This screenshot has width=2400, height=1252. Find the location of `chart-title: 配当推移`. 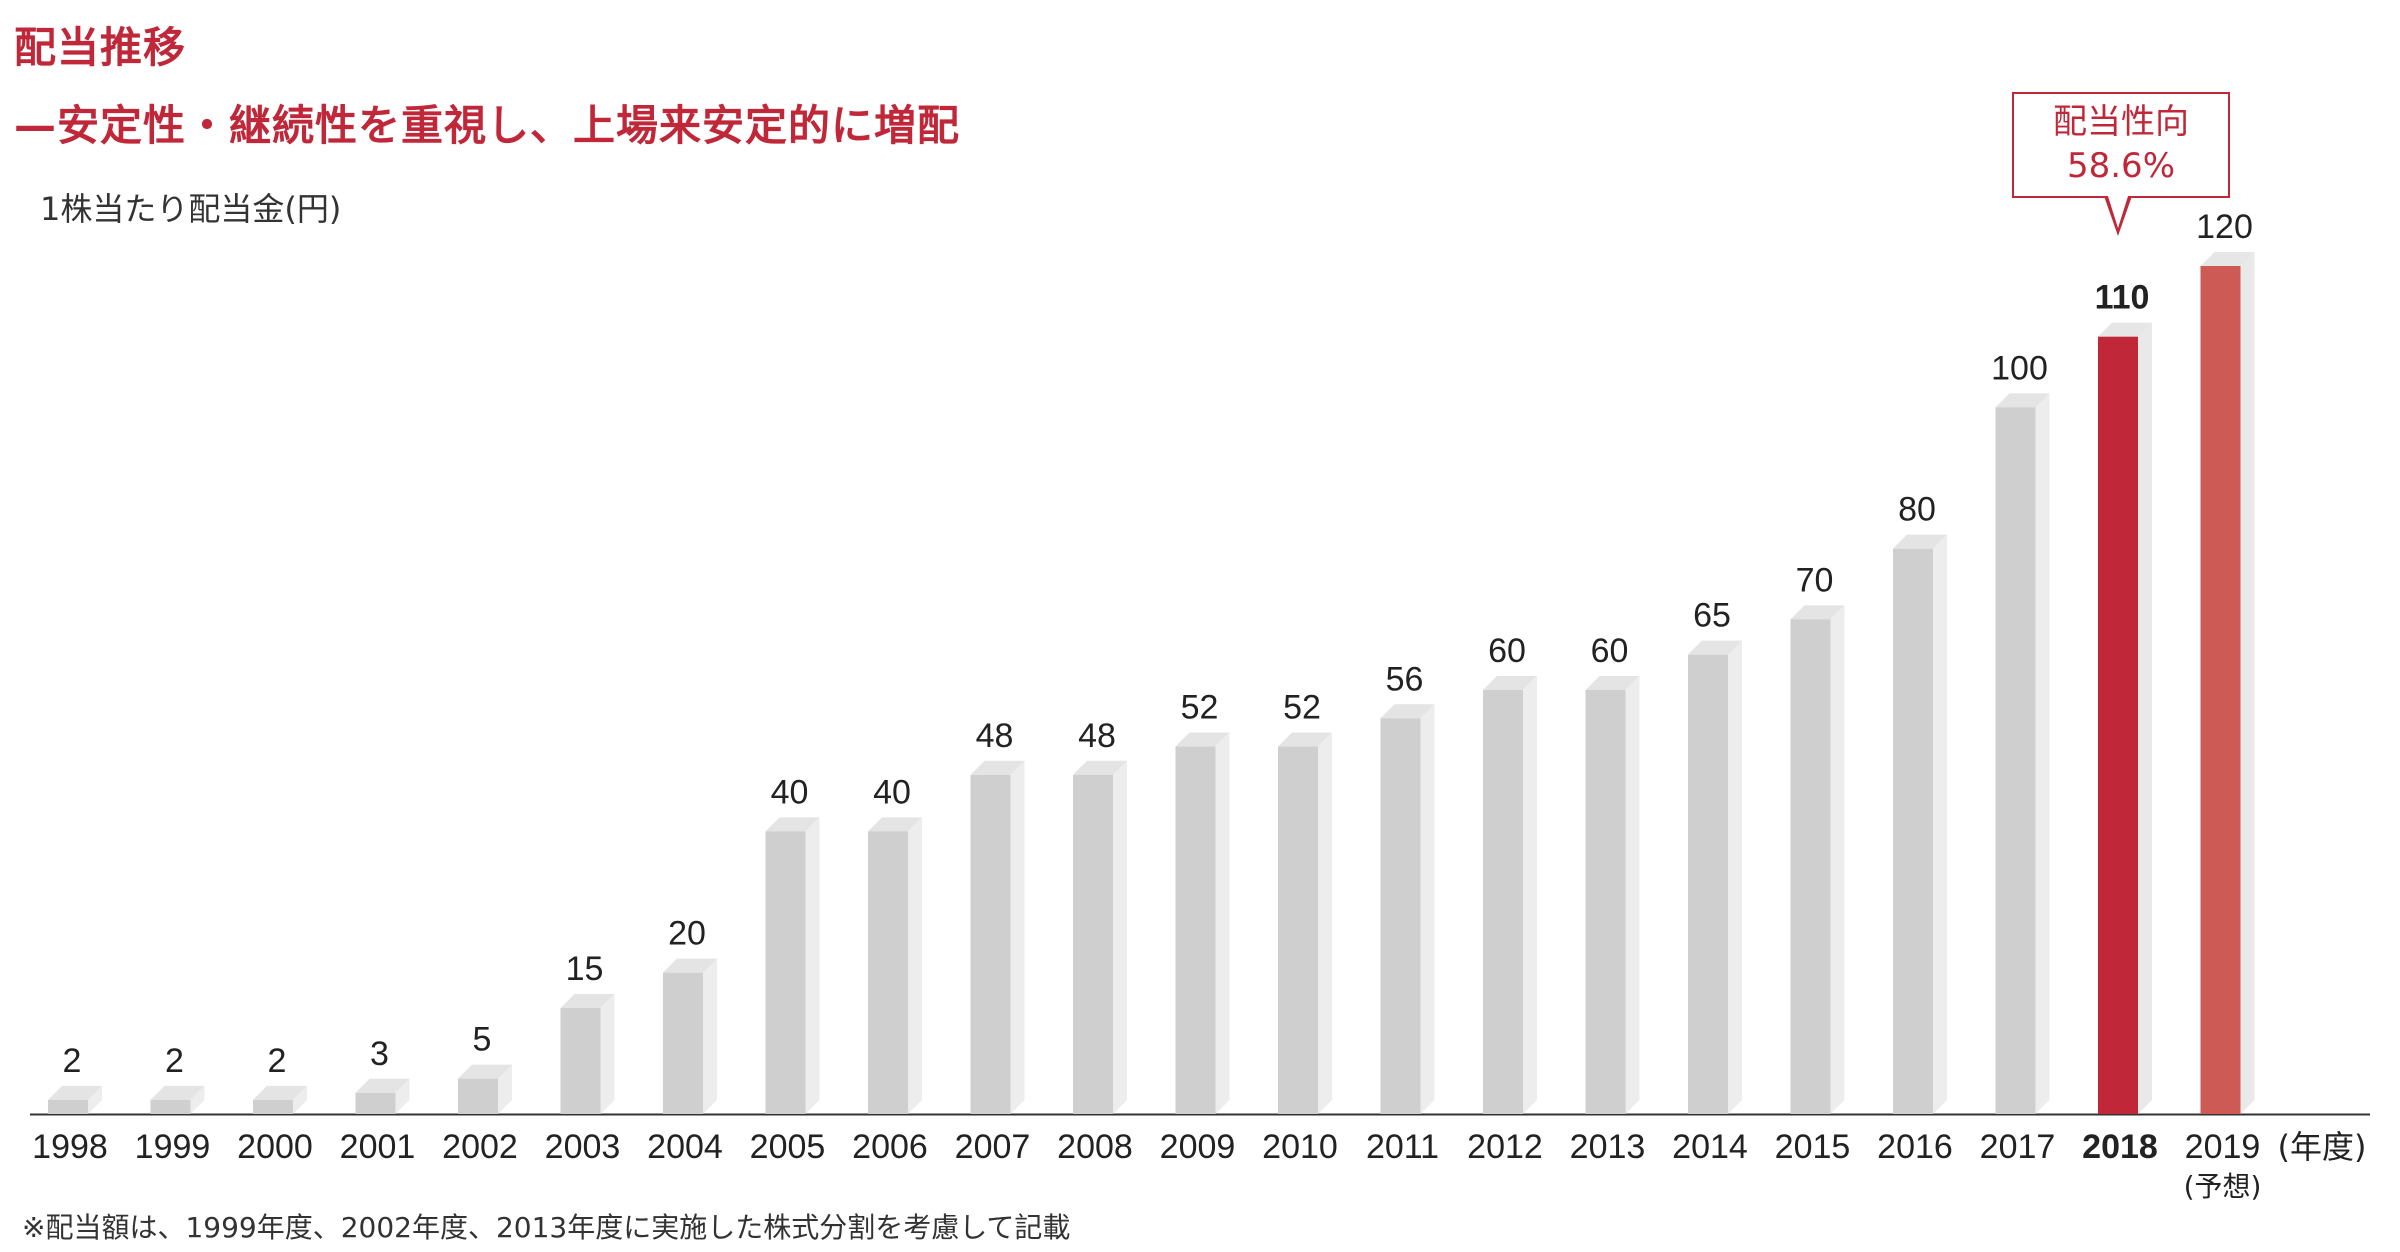

chart-title: 配当推移 is located at coordinates (100, 47).